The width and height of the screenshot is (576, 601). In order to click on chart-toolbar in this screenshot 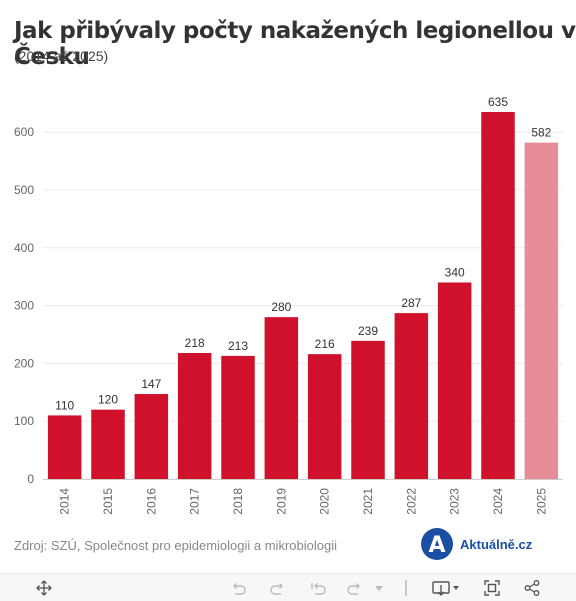, I will do `click(288, 587)`.